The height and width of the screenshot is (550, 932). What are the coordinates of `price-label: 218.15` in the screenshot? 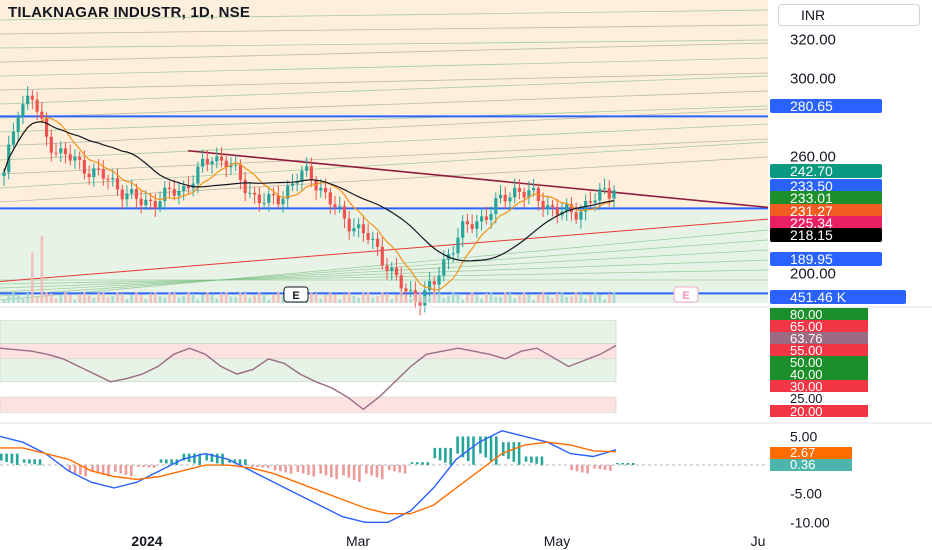 It's located at (811, 235).